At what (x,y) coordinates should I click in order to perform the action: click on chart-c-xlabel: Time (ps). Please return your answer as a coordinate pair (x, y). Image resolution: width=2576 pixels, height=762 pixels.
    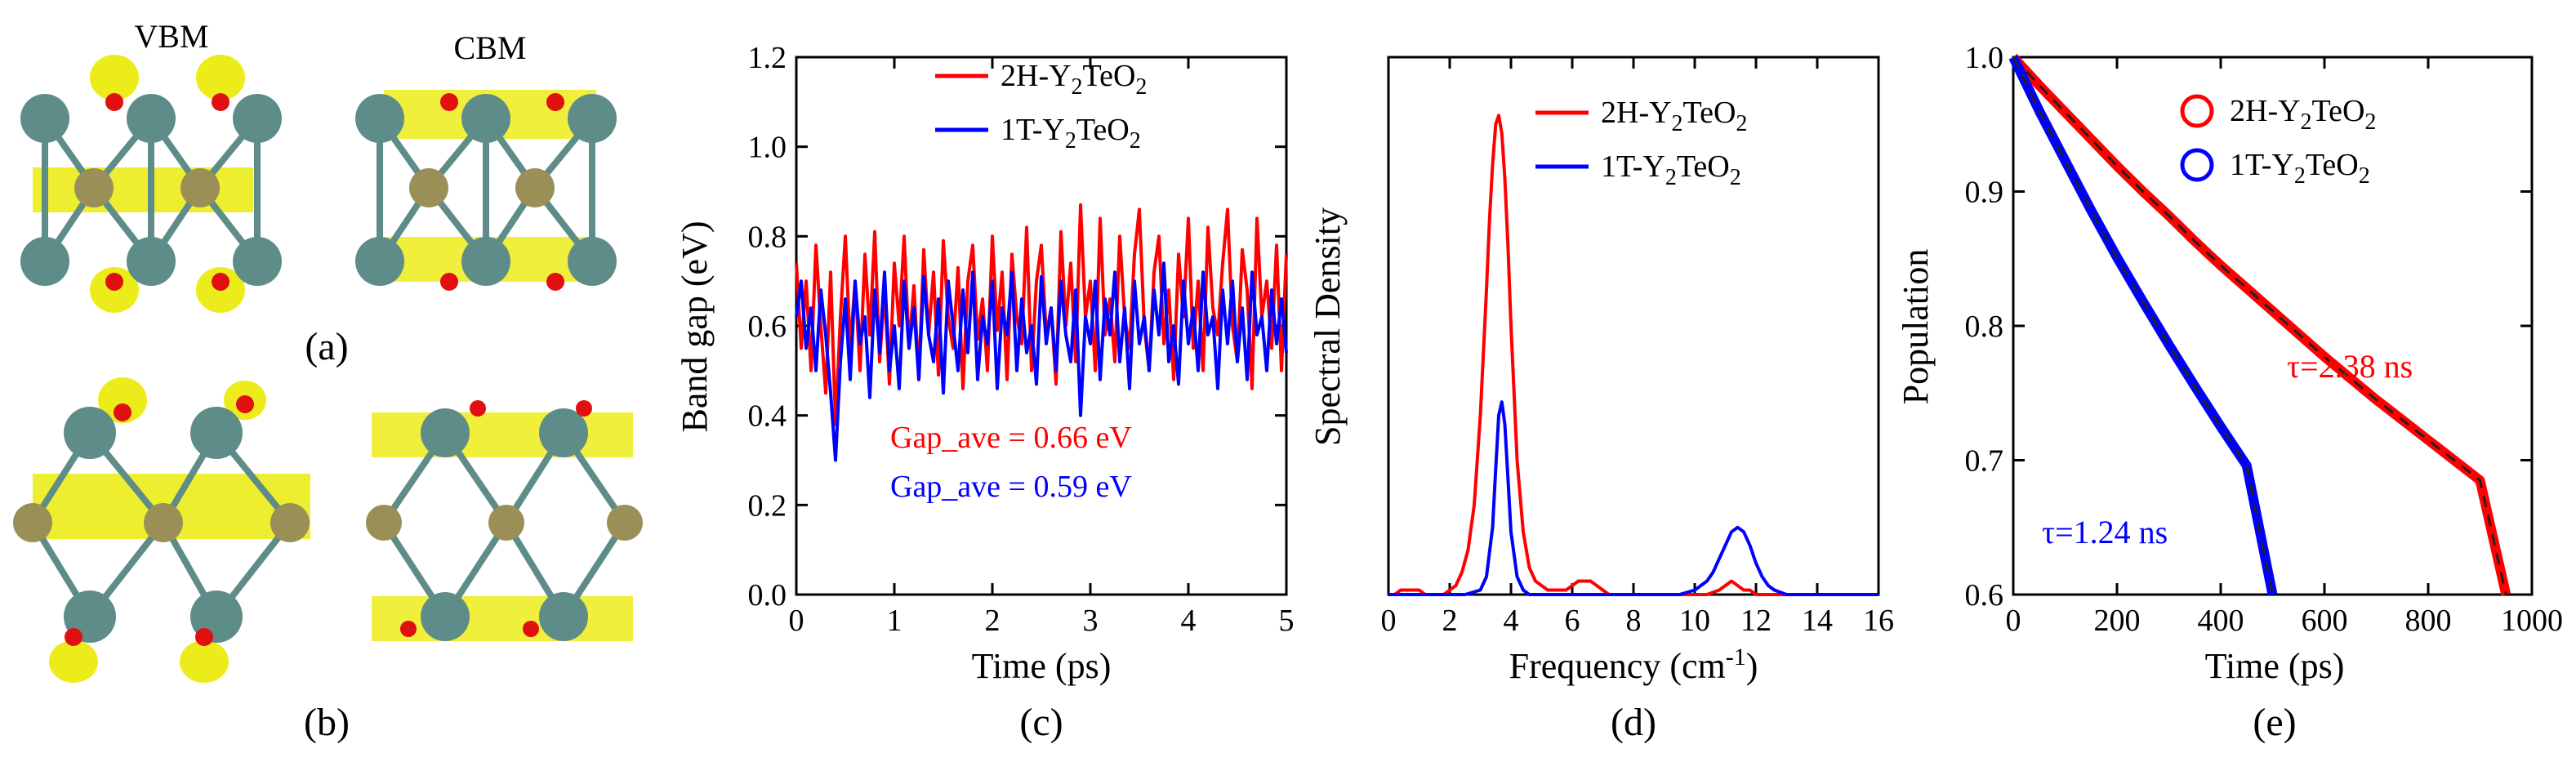
    Looking at the image, I should click on (1042, 666).